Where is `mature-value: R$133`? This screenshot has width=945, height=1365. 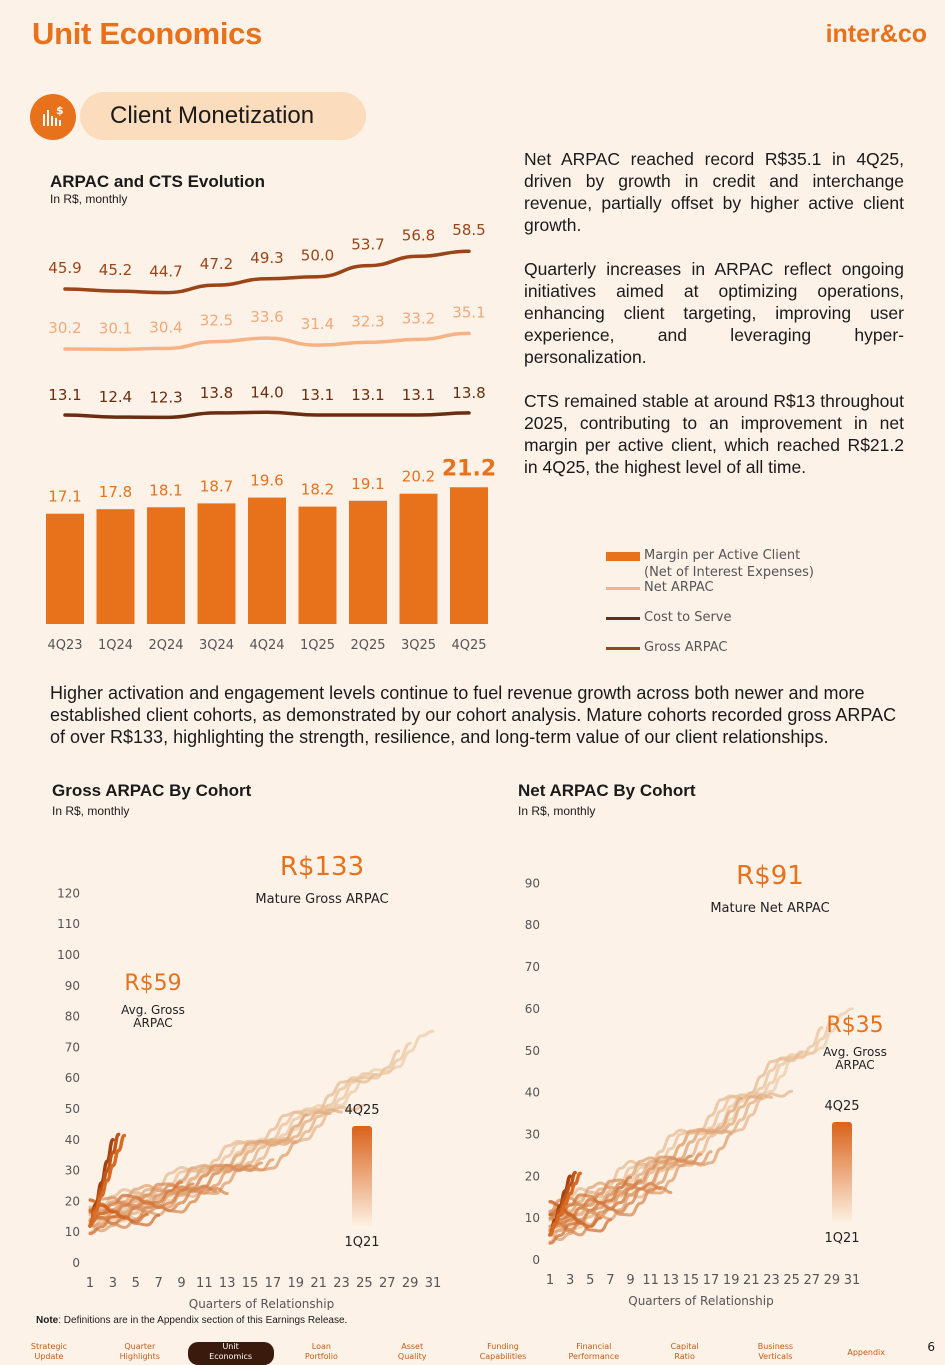
mature-value: R$133 is located at coordinates (322, 867).